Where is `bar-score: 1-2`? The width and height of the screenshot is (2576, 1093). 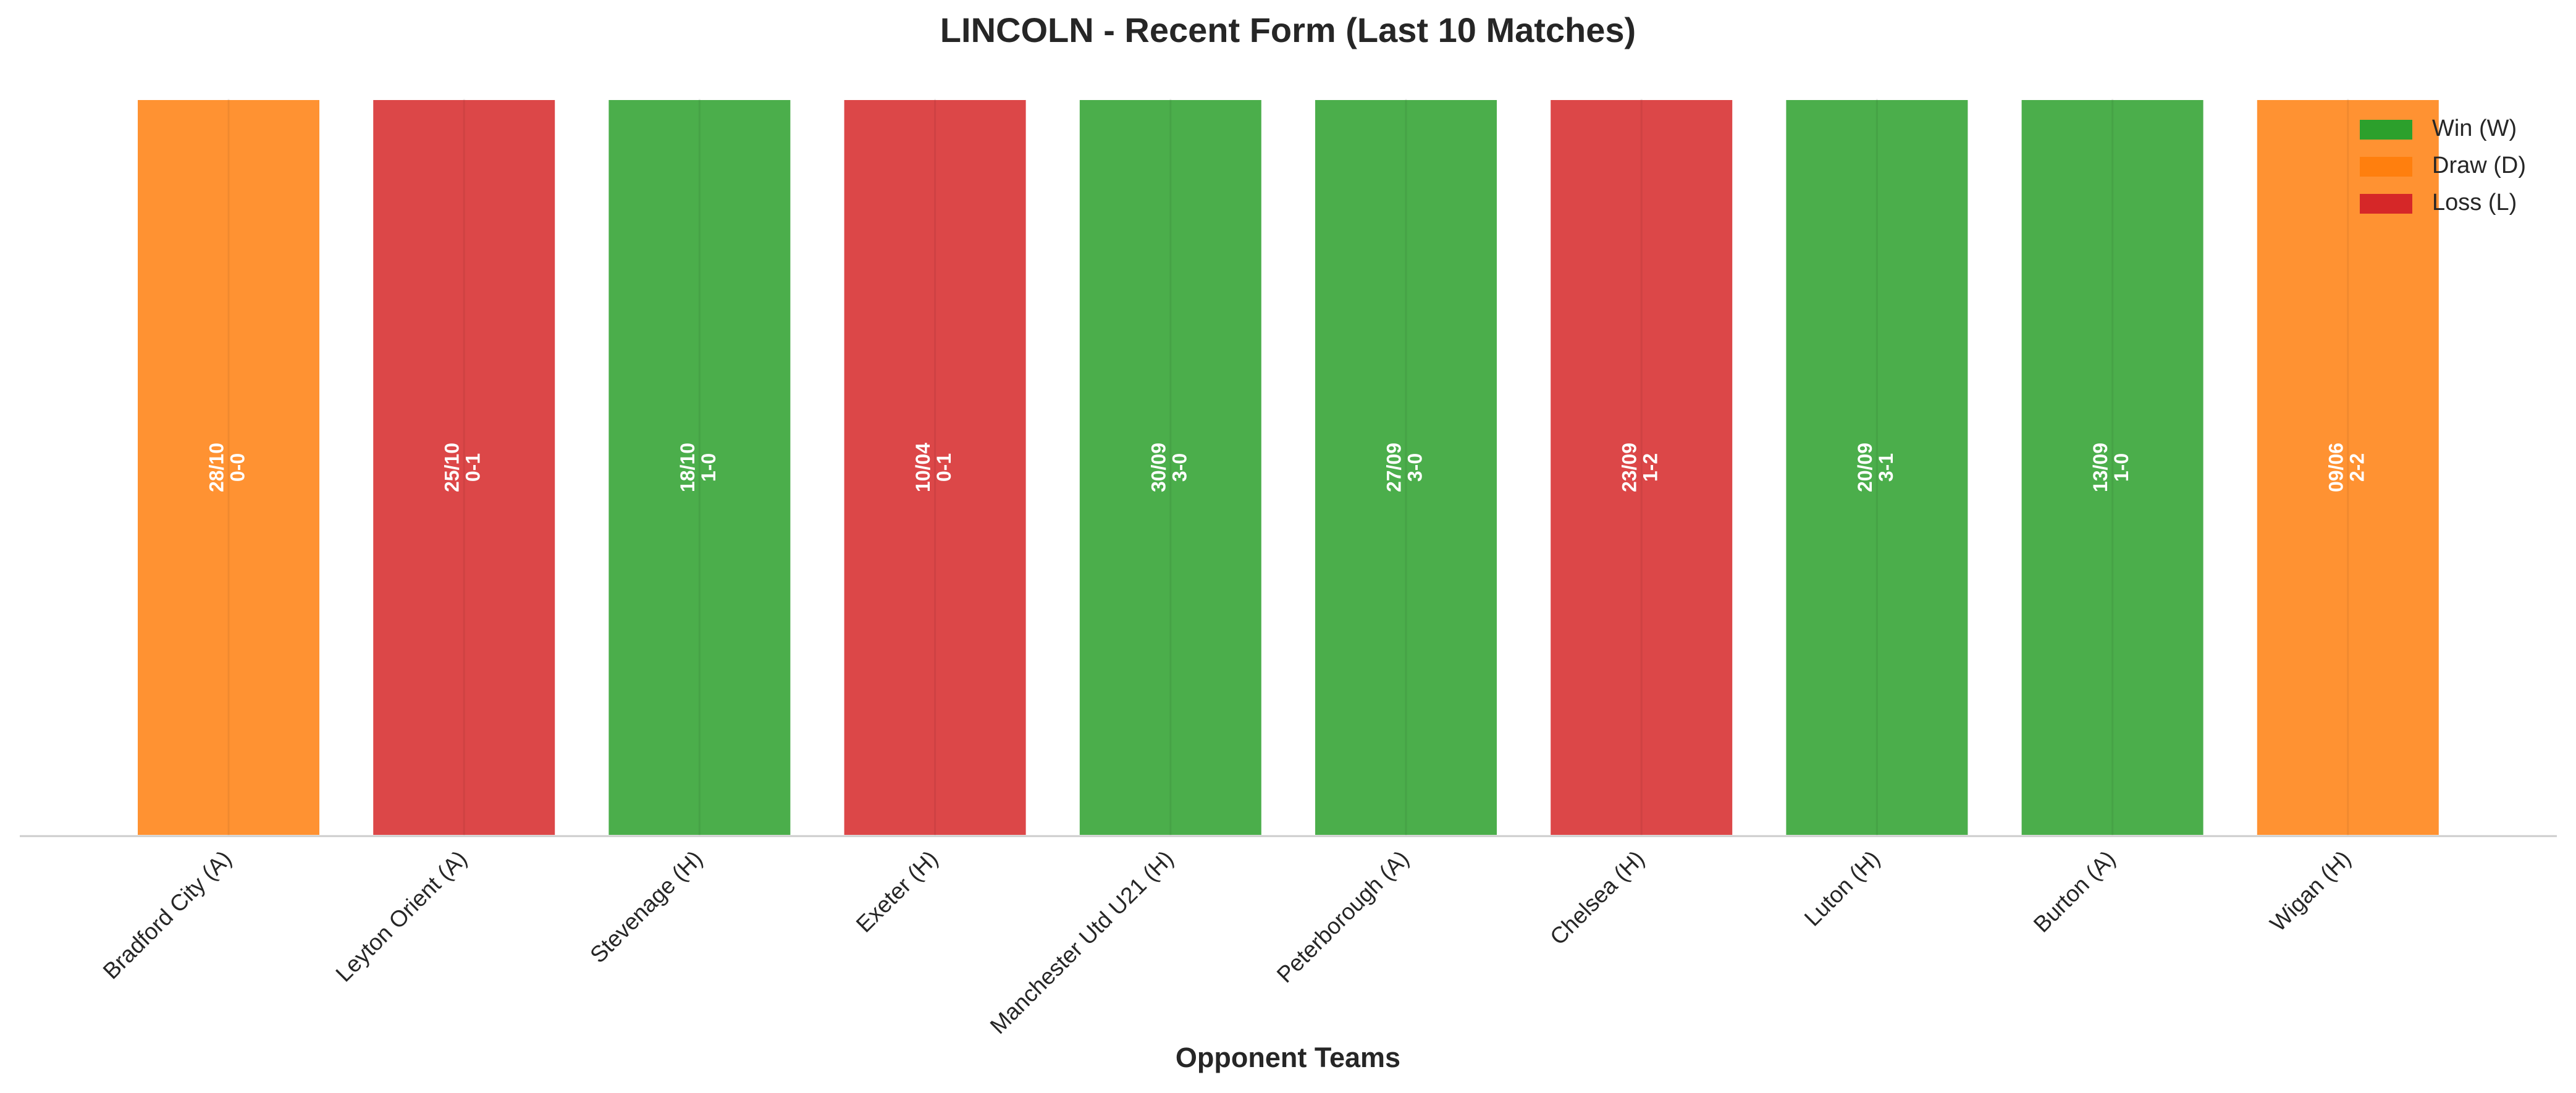
bar-score: 1-2 is located at coordinates (1650, 467).